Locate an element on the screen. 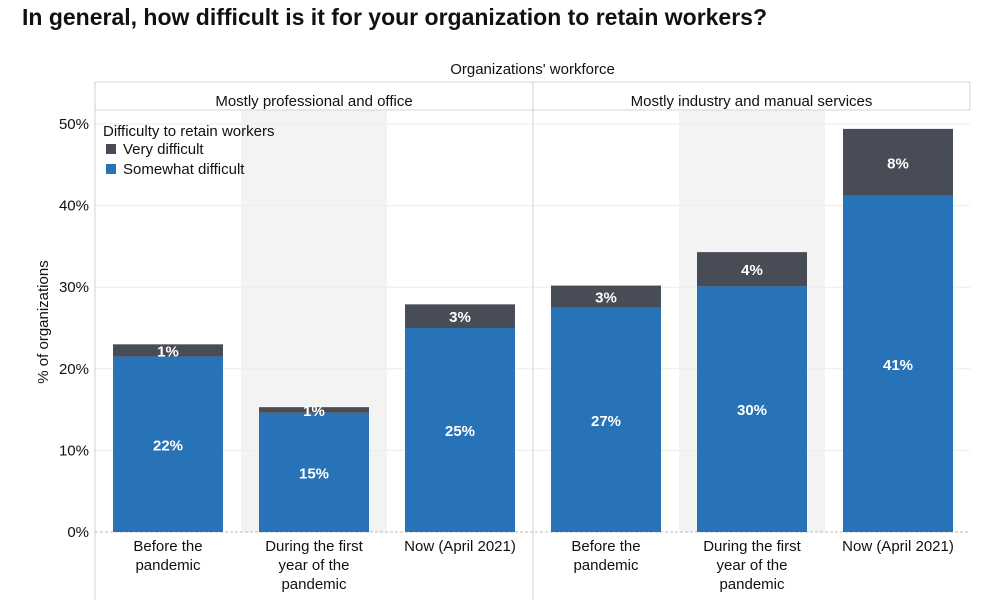 Image resolution: width=993 pixels, height=607 pixels. data-label-somewhat: 22% is located at coordinates (168, 445).